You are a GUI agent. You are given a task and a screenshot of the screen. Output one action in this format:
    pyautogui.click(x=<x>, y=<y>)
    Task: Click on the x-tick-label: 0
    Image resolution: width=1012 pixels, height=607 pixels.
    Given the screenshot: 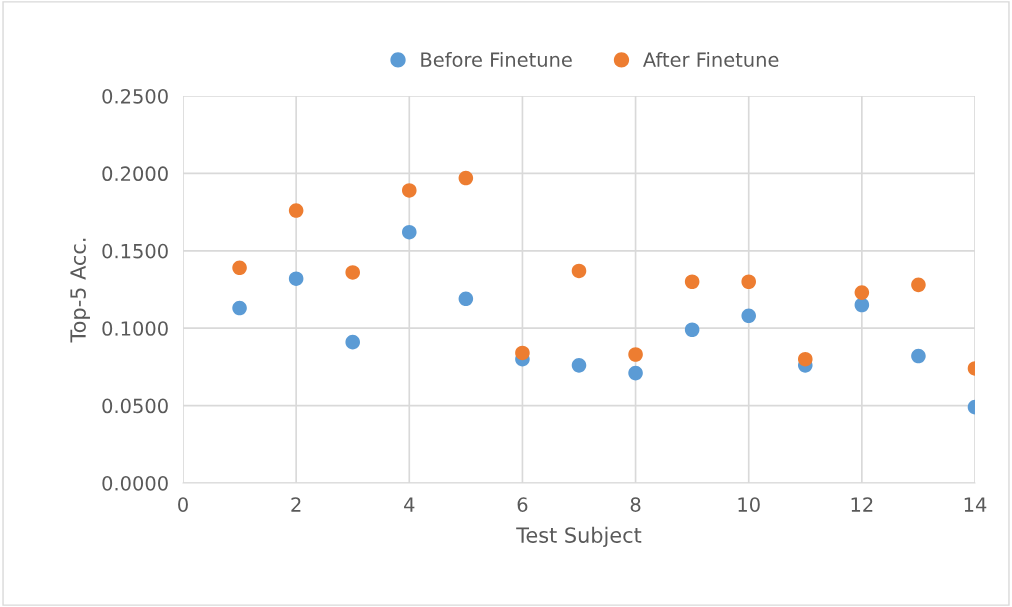 What is the action you would take?
    pyautogui.click(x=183, y=504)
    